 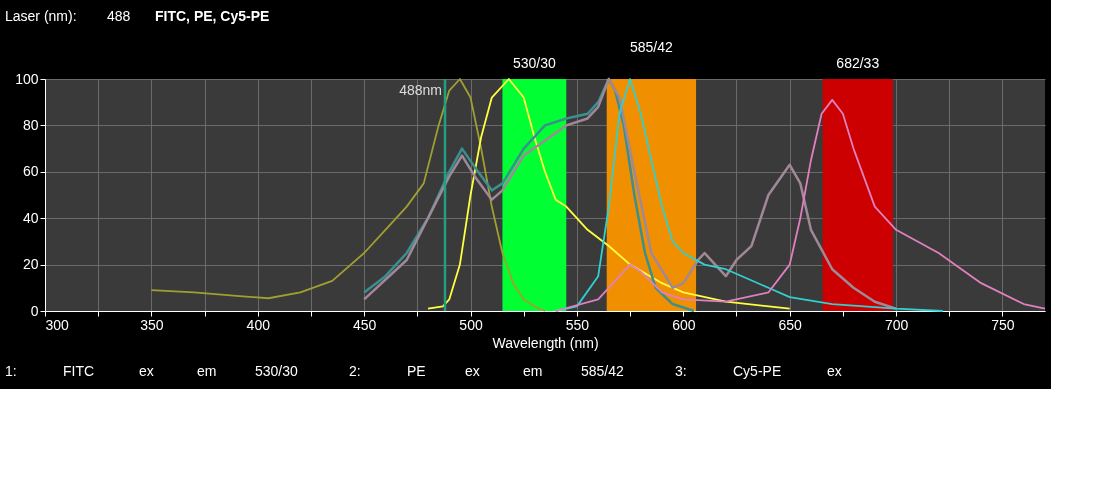 What do you see at coordinates (27, 78) in the screenshot?
I see `y-tick-label: 100` at bounding box center [27, 78].